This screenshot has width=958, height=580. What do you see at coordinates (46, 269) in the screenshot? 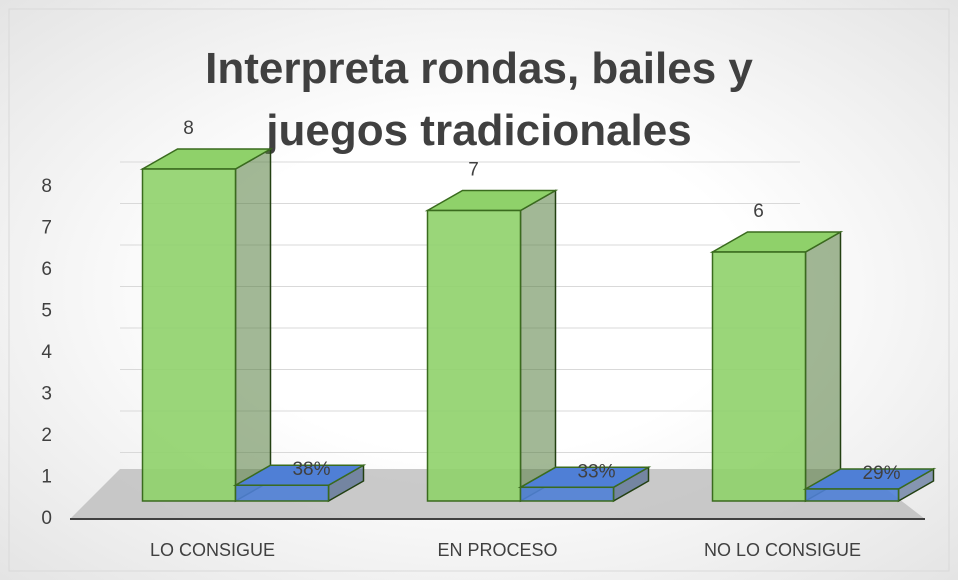
I see `y-tick-label: 6` at bounding box center [46, 269].